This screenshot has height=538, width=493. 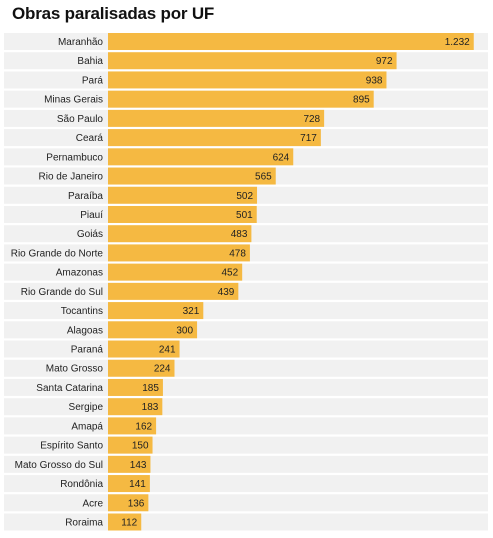 I want to click on category-label: Rio de Janeiro, so click(x=71, y=177).